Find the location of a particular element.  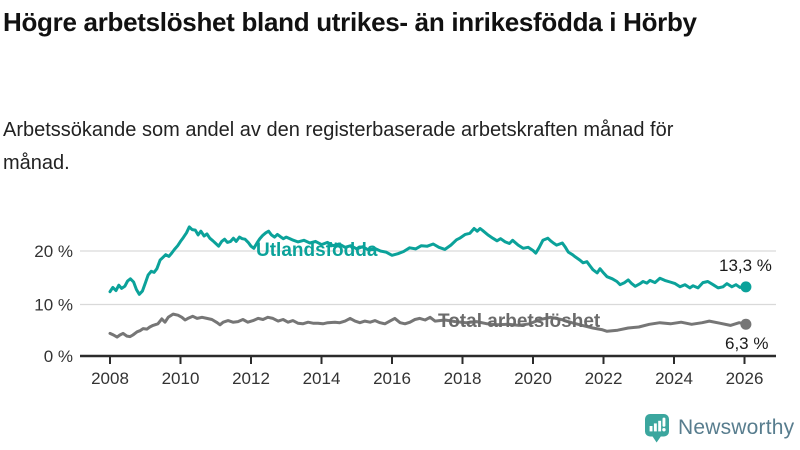

end-value-label-utlandsfodda: 13,3 % is located at coordinates (745, 265).